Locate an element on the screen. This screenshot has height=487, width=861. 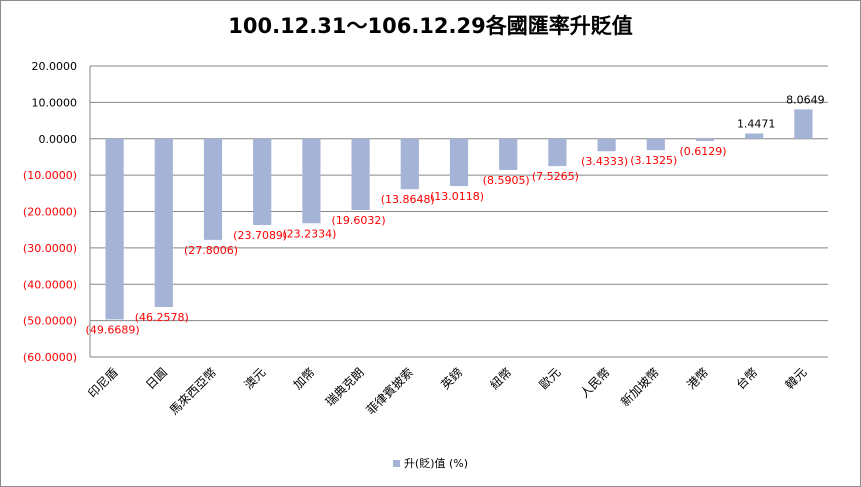
x-category-label: 紐幣 is located at coordinates (500, 378).